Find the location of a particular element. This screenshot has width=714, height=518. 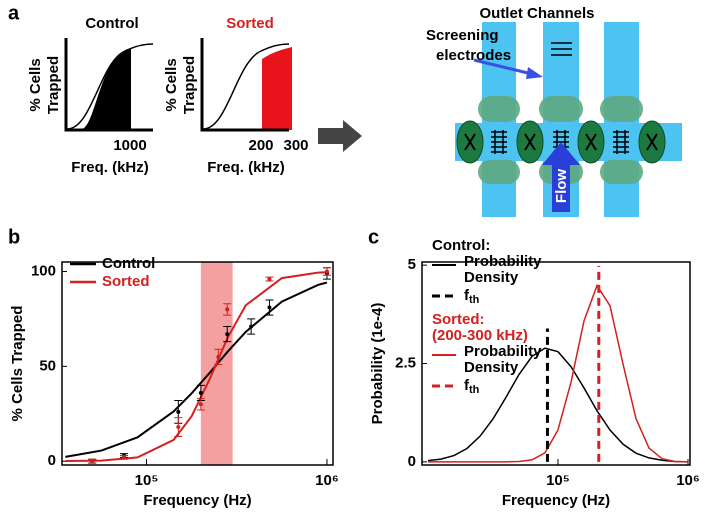

y-axis-label: % Cells Trapped is located at coordinates (17, 364).